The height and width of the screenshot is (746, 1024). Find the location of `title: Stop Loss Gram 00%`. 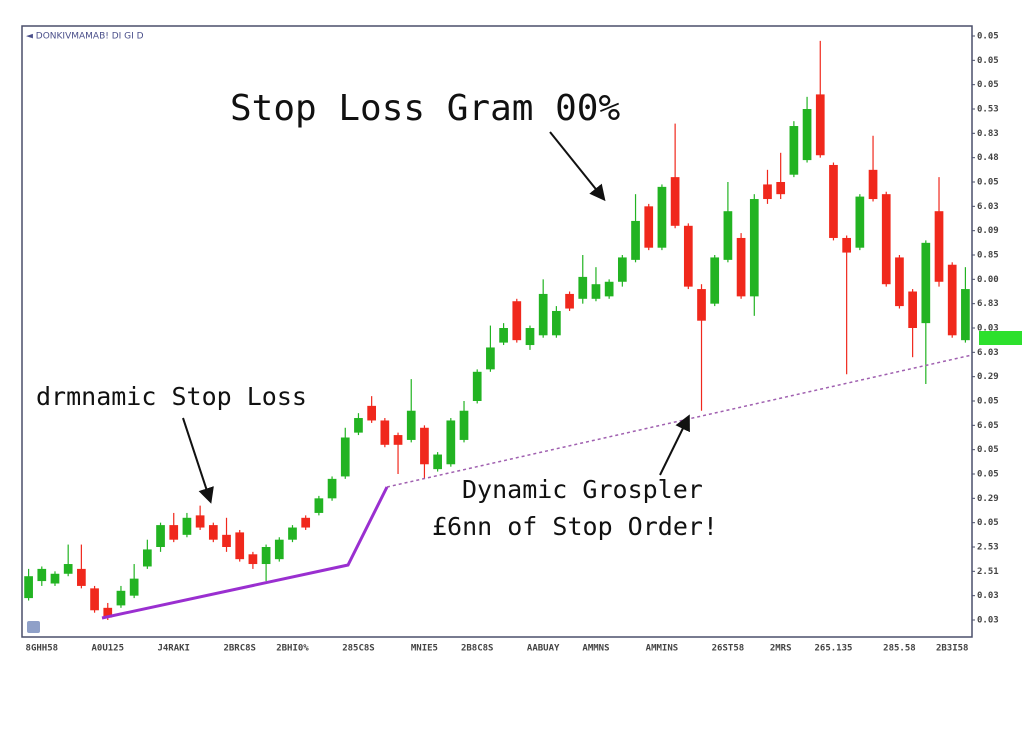

title: Stop Loss Gram 00% is located at coordinates (425, 108).